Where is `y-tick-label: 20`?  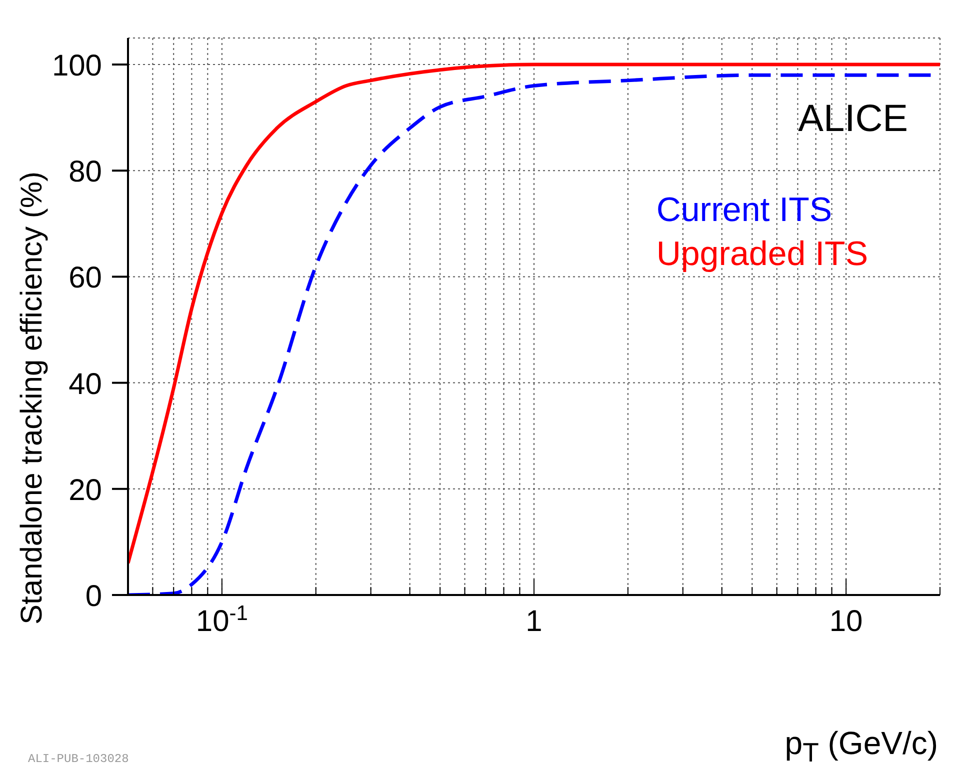
y-tick-label: 20 is located at coordinates (85, 490).